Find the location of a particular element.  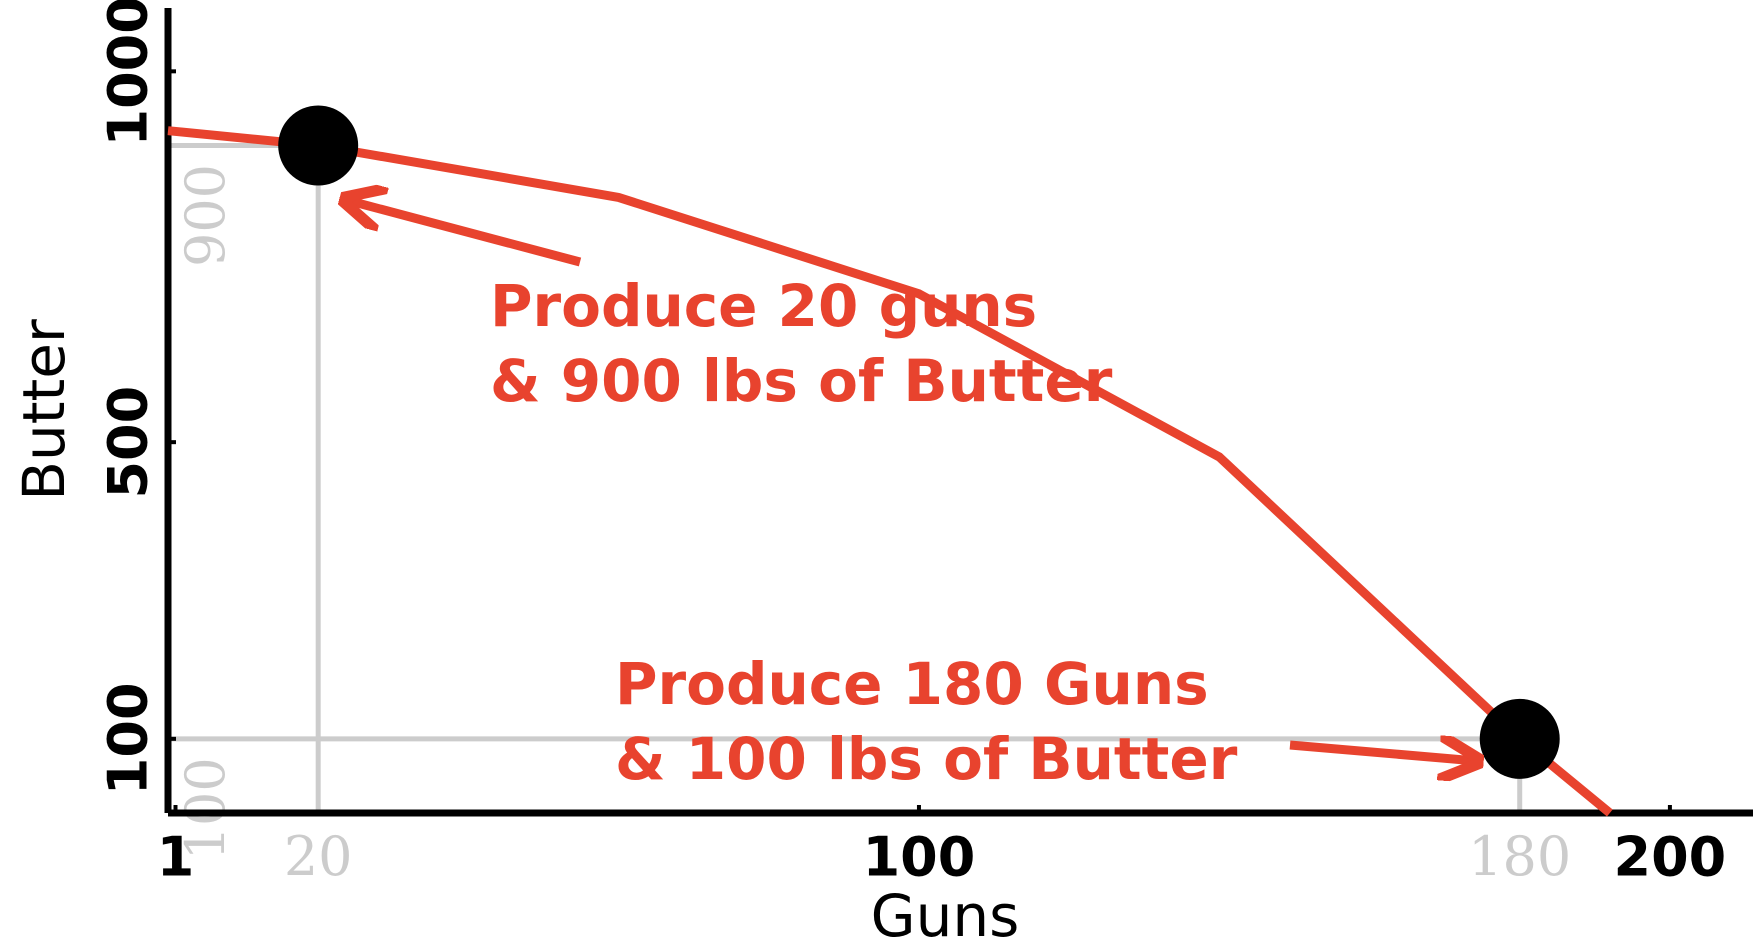

annotation: & 100 lbs of Butter is located at coordinates (926, 759).